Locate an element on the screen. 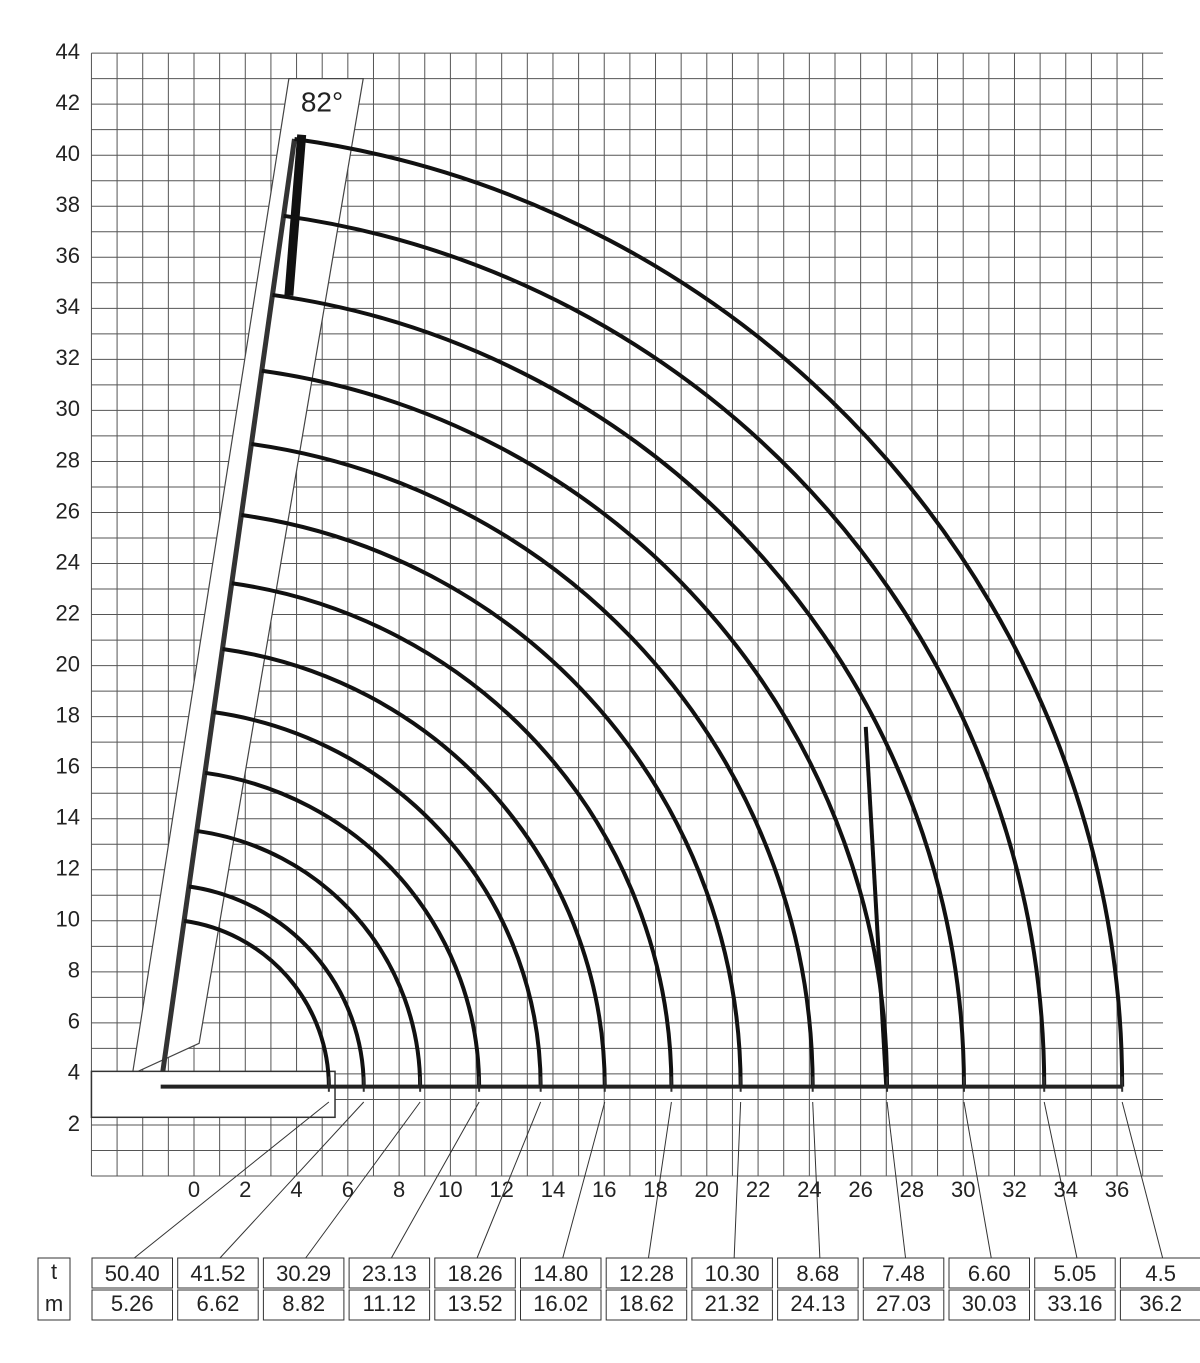 The image size is (1200, 1363). row-label: m is located at coordinates (54, 1303).